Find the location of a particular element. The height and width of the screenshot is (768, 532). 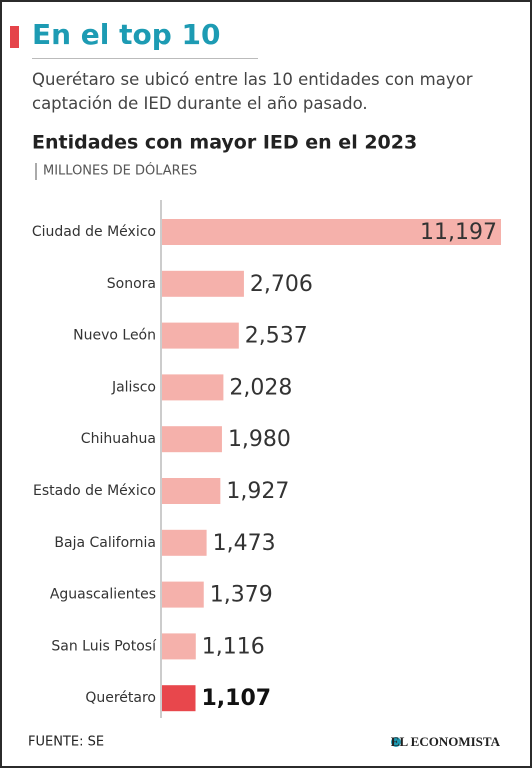

value-label: 2,537 is located at coordinates (276, 336).